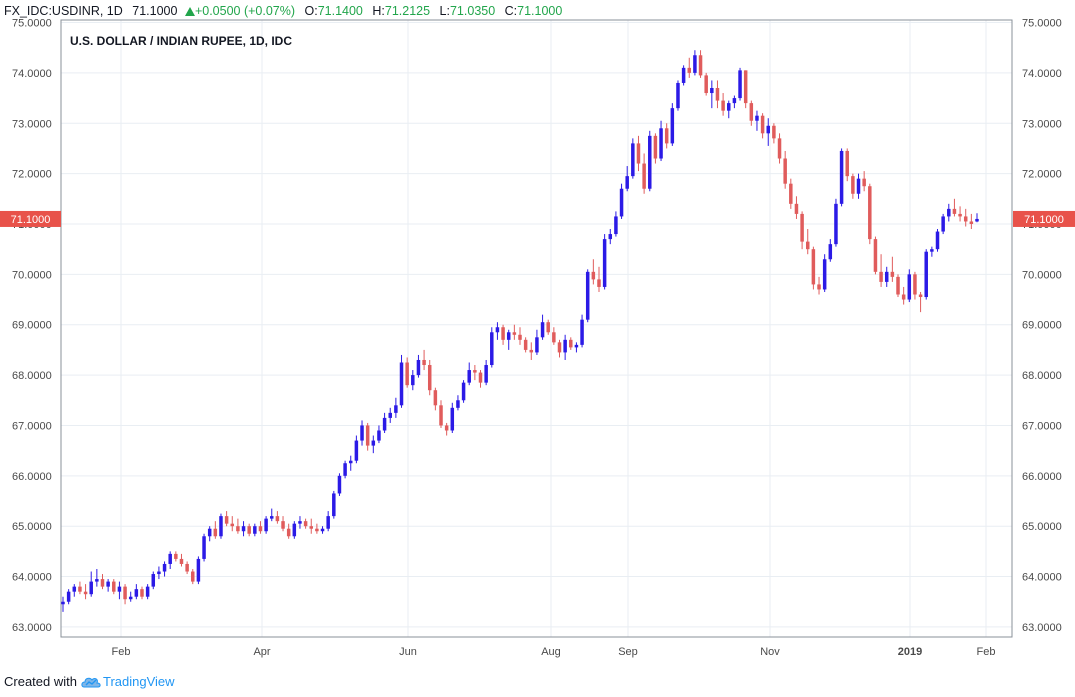  I want to click on high-value: 71.2125, so click(407, 11).